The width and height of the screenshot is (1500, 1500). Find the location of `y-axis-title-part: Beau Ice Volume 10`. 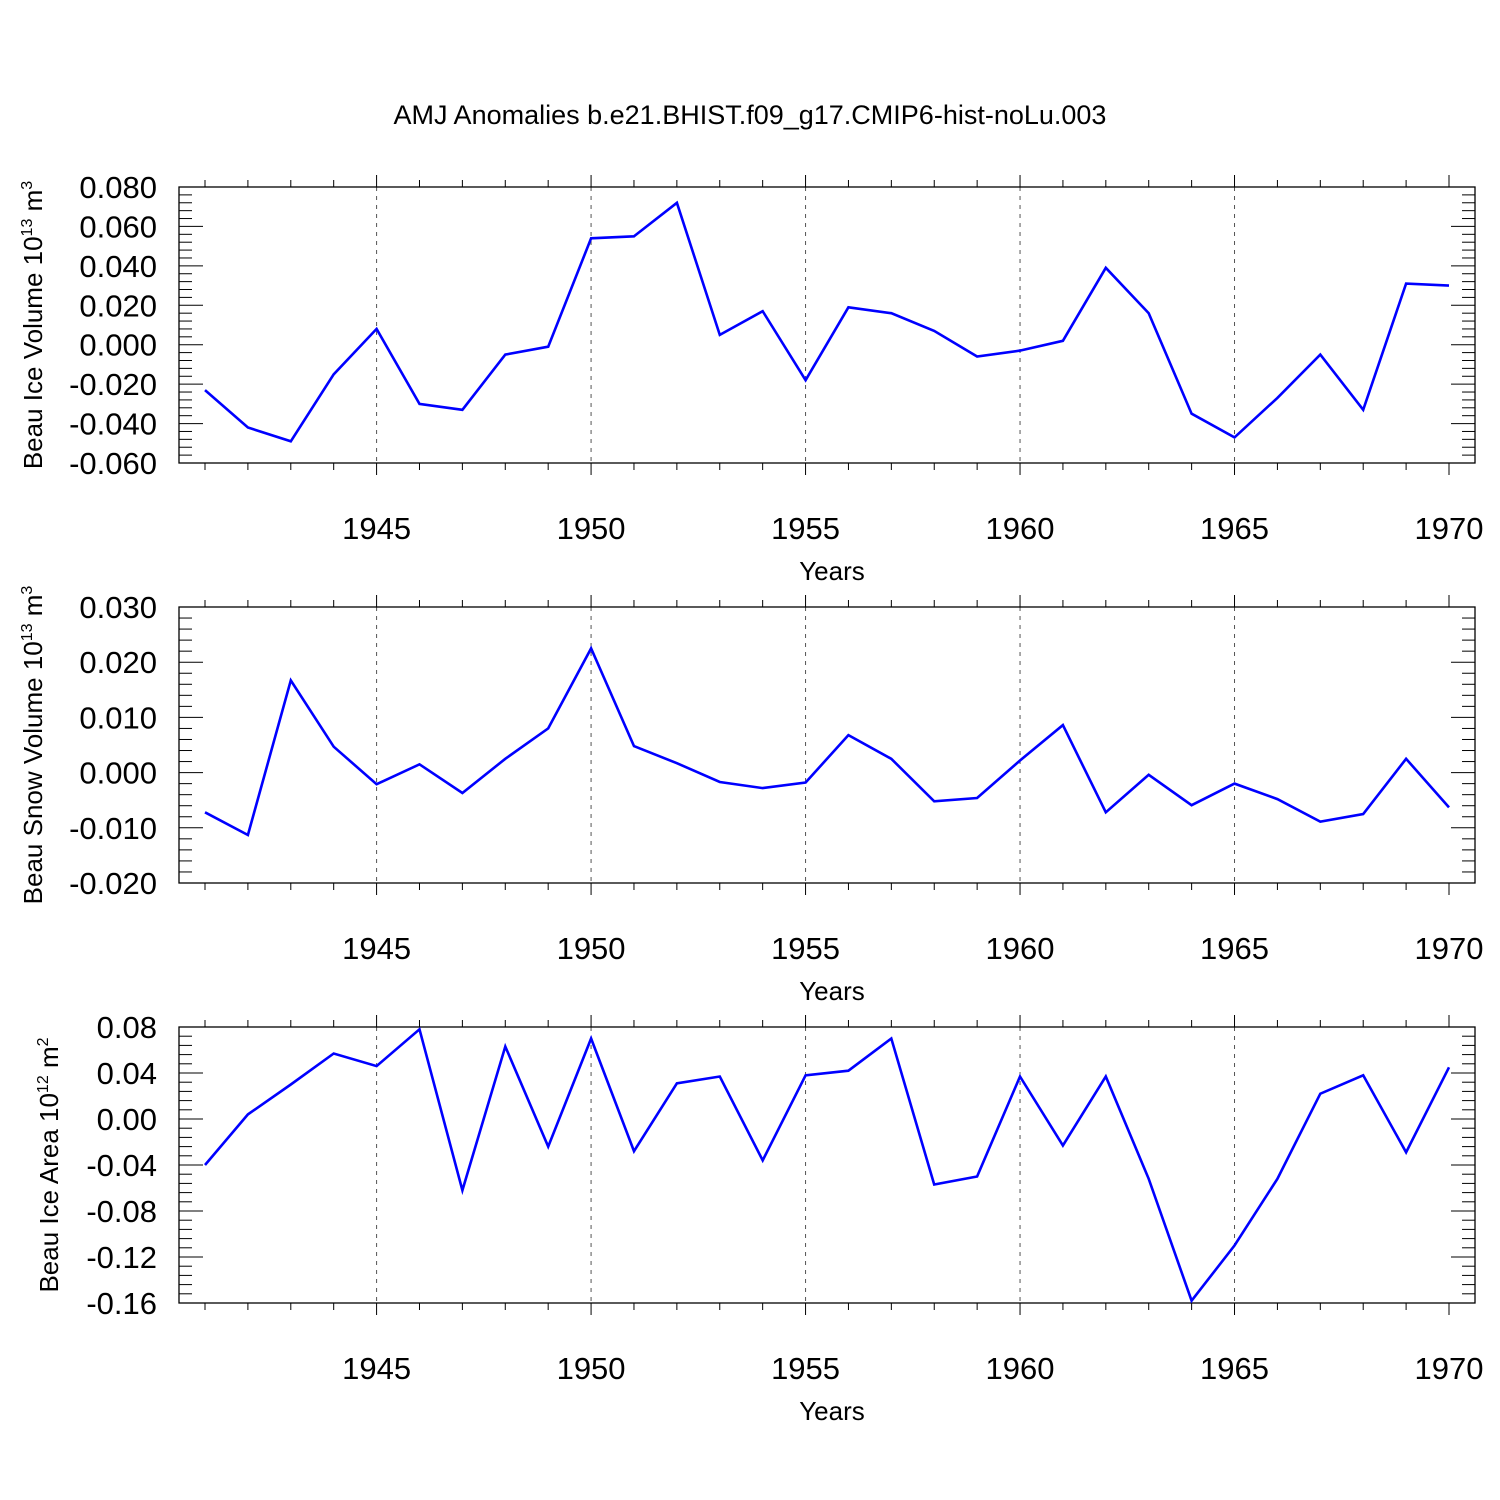

y-axis-title-part: Beau Ice Volume 10 is located at coordinates (33, 352).